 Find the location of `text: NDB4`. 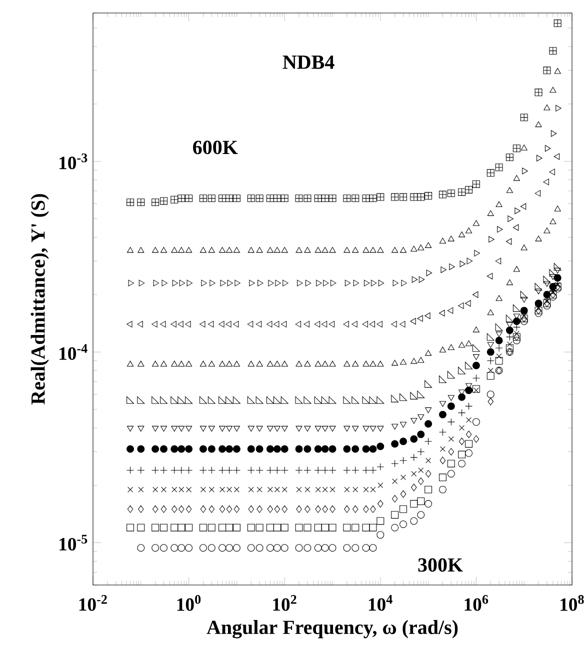

text: NDB4 is located at coordinates (308, 62).